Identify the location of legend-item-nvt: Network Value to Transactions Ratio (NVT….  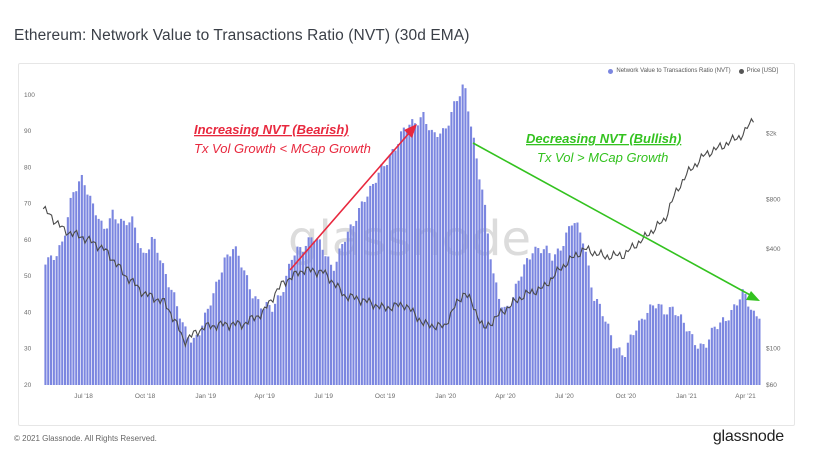
(669, 71).